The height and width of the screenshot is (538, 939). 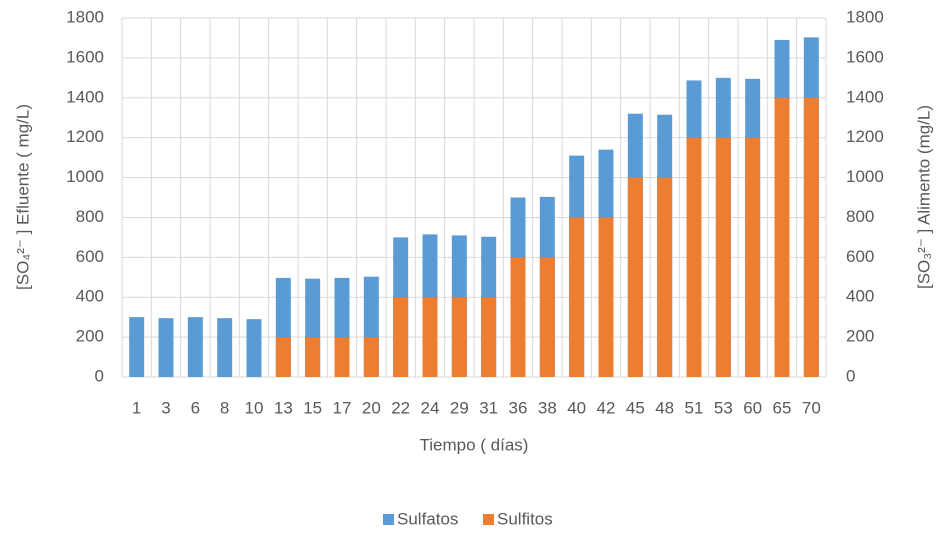 What do you see at coordinates (22, 197) in the screenshot?
I see `y-axis-title: [SO₄²⁻ ] Efluente ( mg/L)` at bounding box center [22, 197].